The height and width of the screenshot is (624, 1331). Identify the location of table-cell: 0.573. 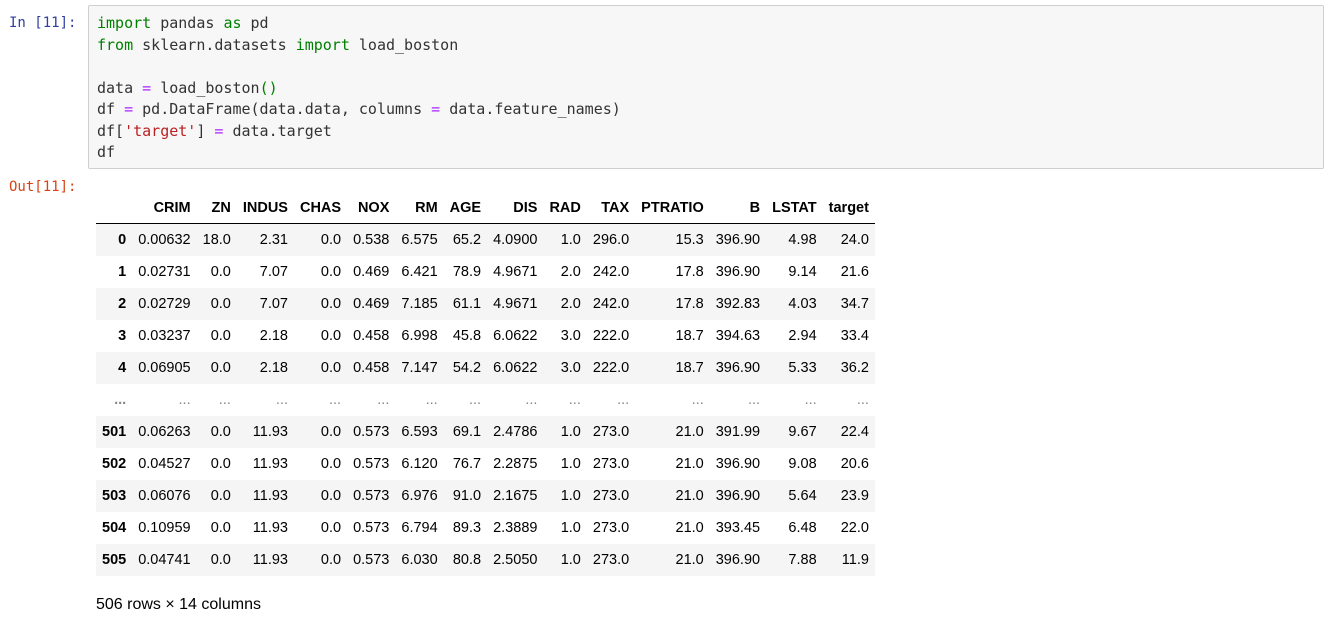
(371, 432).